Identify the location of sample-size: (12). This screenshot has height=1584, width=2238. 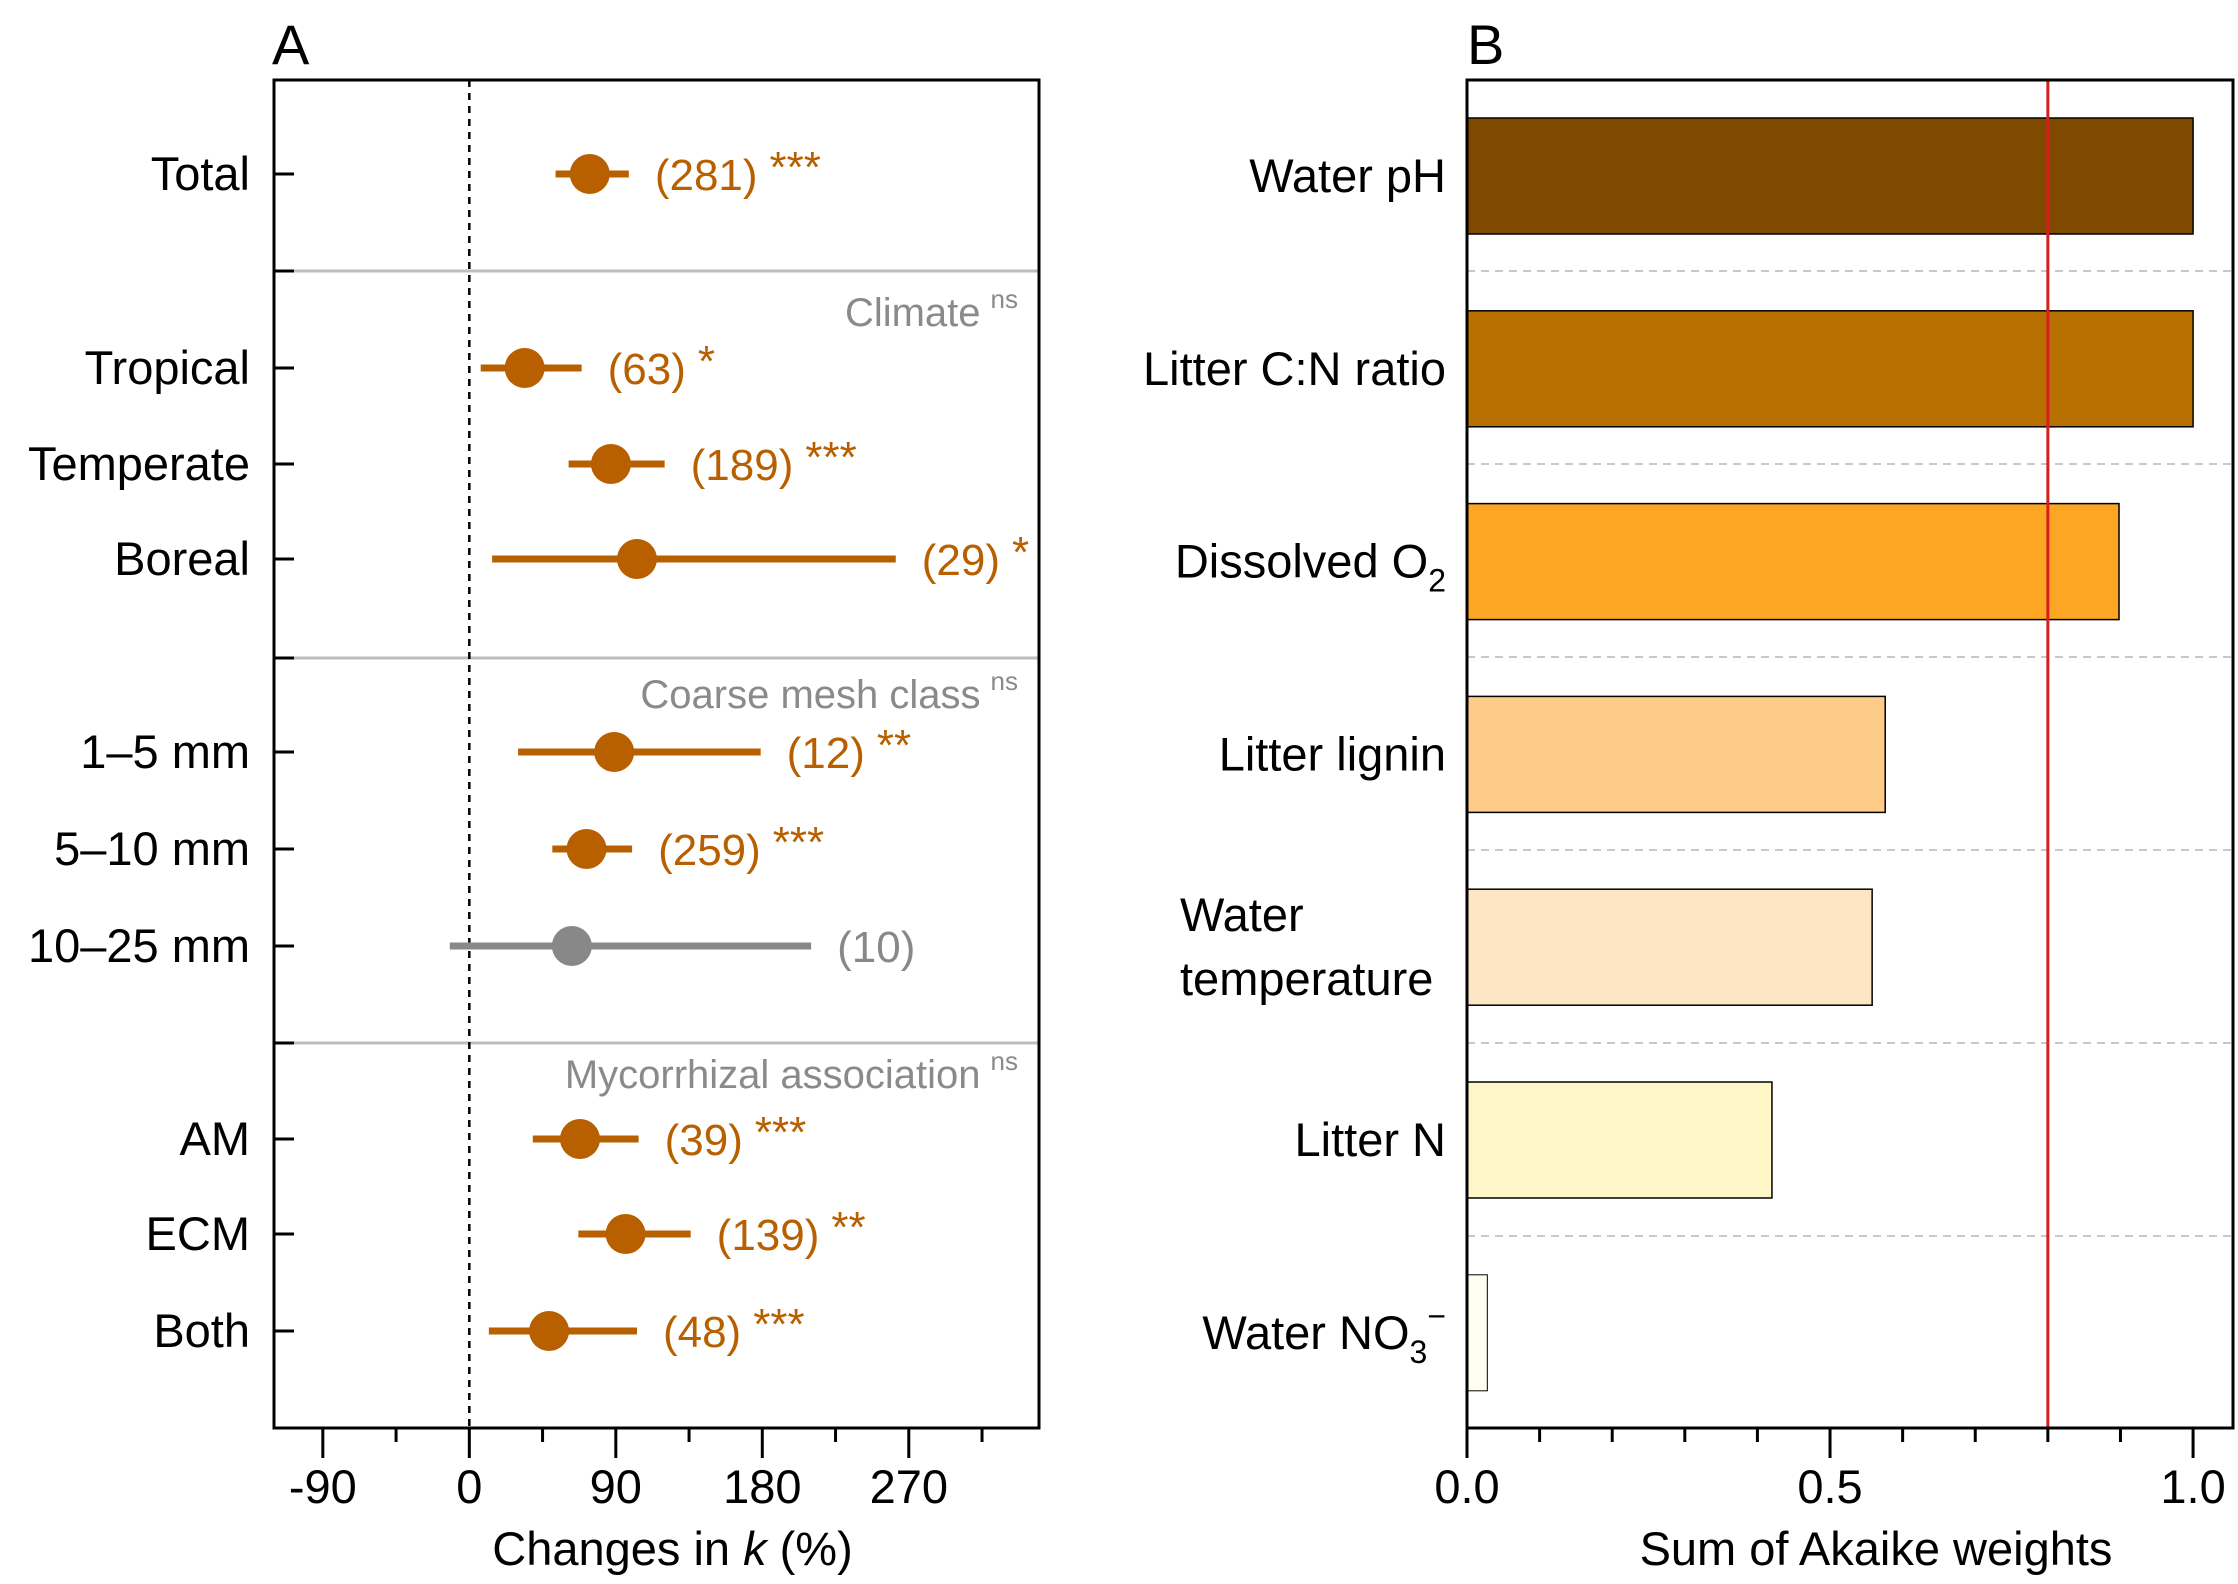
(826, 753).